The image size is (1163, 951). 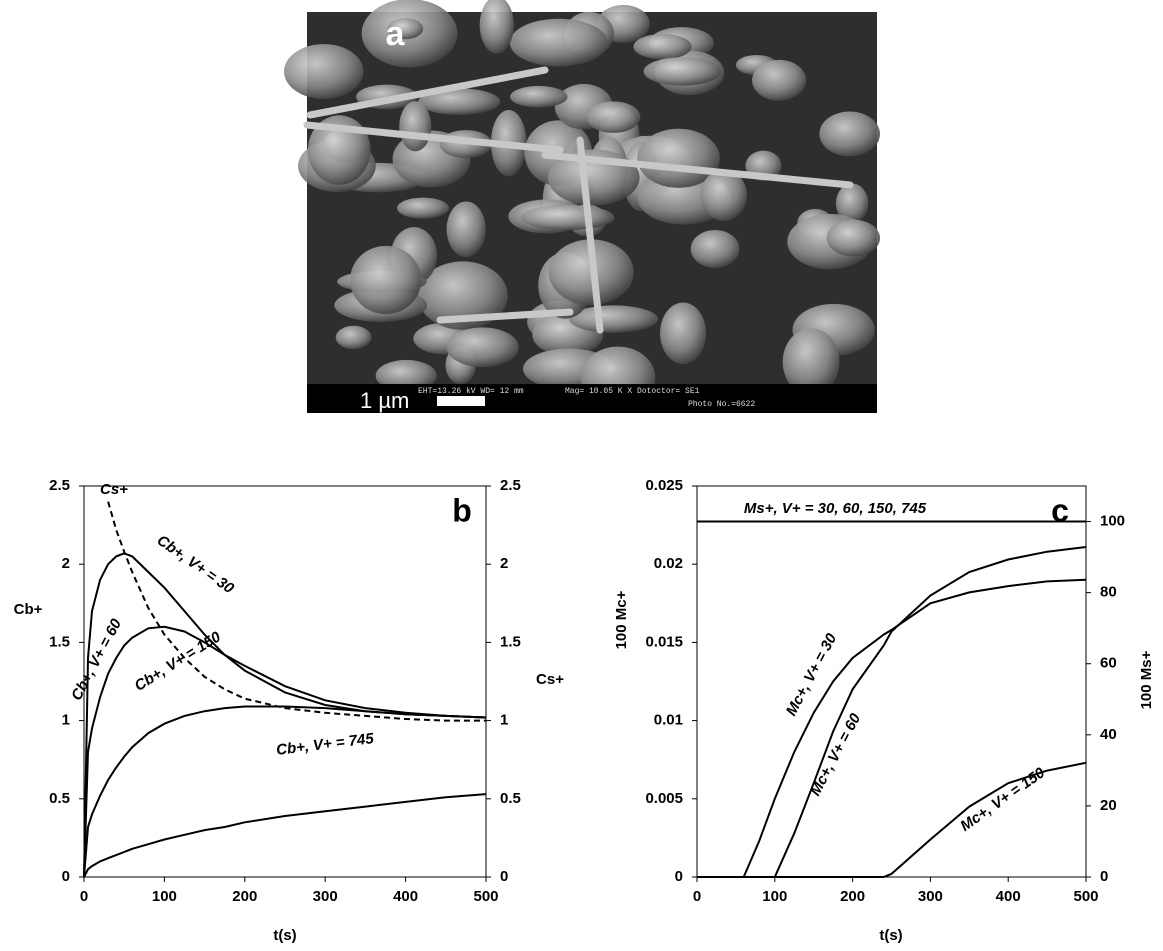 What do you see at coordinates (721, 404) in the screenshot?
I see `info-text: Photo No.=6622` at bounding box center [721, 404].